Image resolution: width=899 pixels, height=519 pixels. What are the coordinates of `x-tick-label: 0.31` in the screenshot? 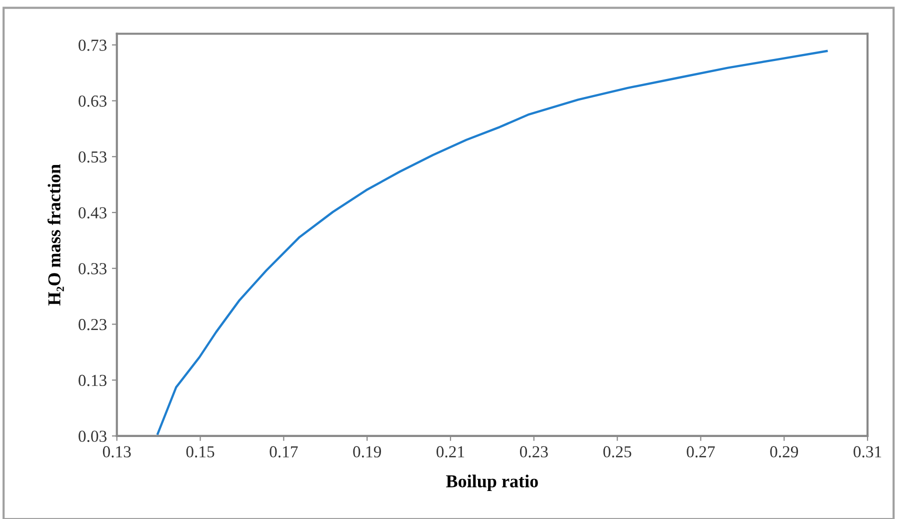 It's located at (868, 452).